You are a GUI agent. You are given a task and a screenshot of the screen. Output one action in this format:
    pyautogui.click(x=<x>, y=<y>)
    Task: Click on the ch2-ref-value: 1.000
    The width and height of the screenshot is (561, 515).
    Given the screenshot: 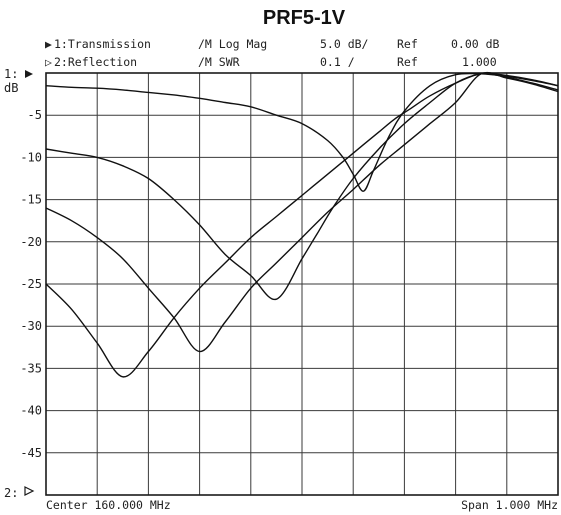 What is the action you would take?
    pyautogui.click(x=479, y=62)
    